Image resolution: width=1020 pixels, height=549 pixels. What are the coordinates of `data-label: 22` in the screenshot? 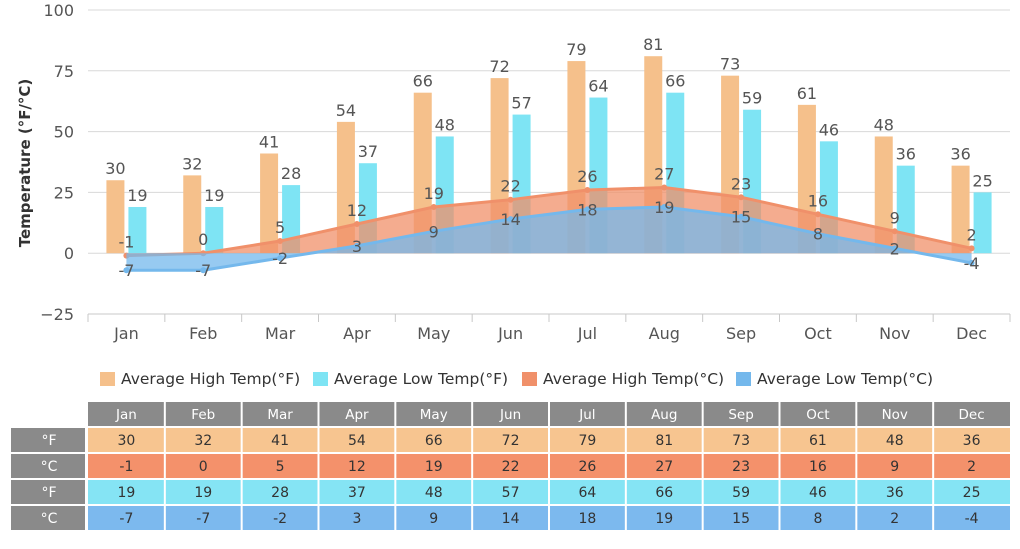 It's located at (510, 186).